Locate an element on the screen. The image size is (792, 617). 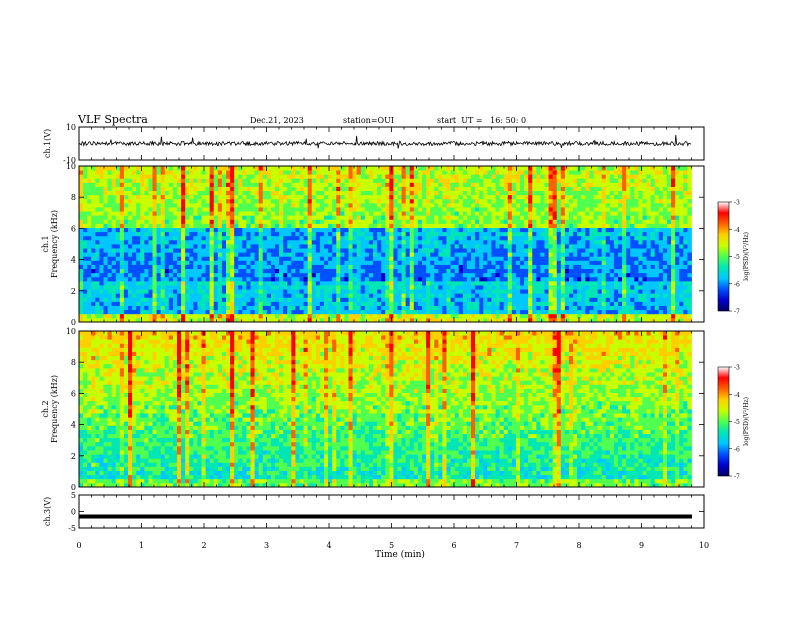
start-time-label: start UT = 16: 50: 0 is located at coordinates (481, 120).